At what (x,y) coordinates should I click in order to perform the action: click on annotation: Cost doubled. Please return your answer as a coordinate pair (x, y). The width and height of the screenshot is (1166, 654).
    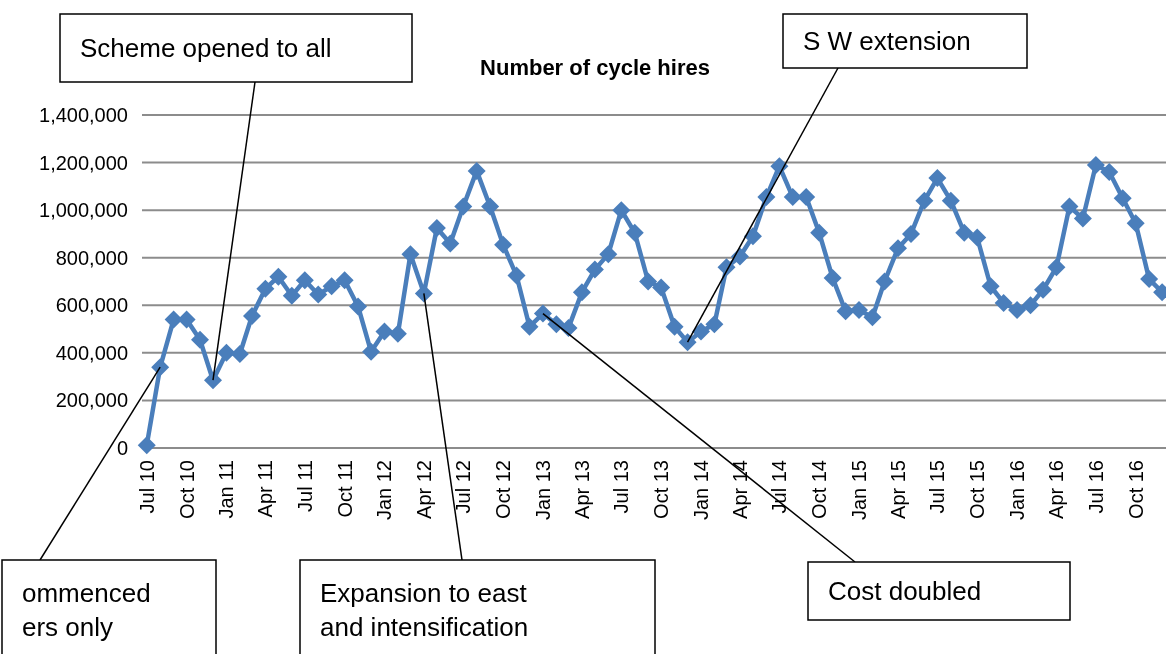
    Looking at the image, I should click on (905, 591).